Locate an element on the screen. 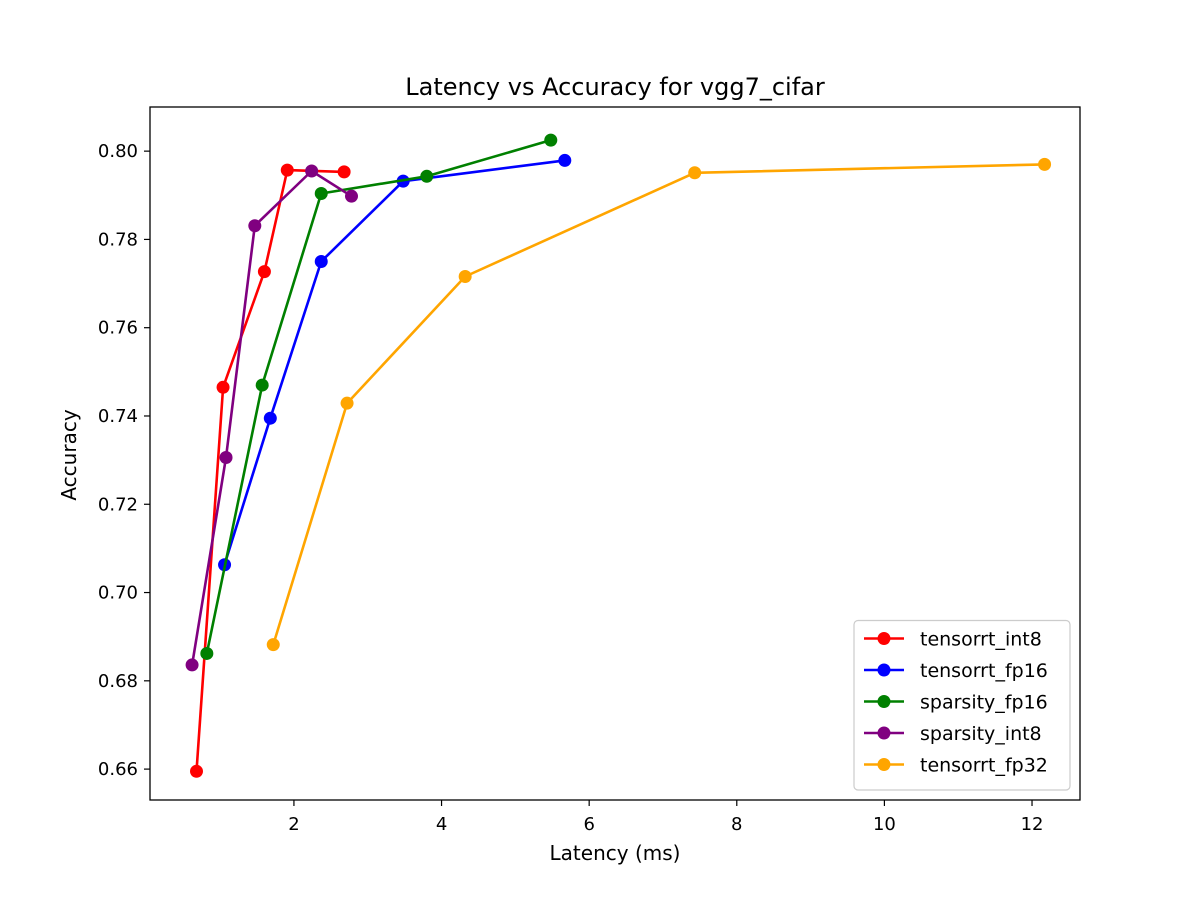  y-tick-label: 0.66 is located at coordinates (118, 769).